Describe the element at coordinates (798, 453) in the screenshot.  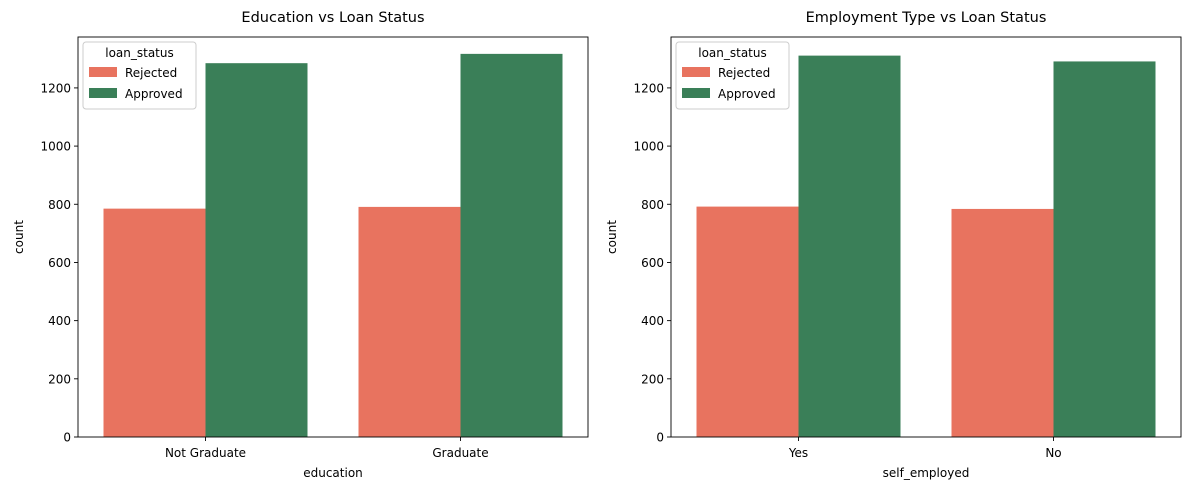
I see `x-tick-label: Yes` at that location.